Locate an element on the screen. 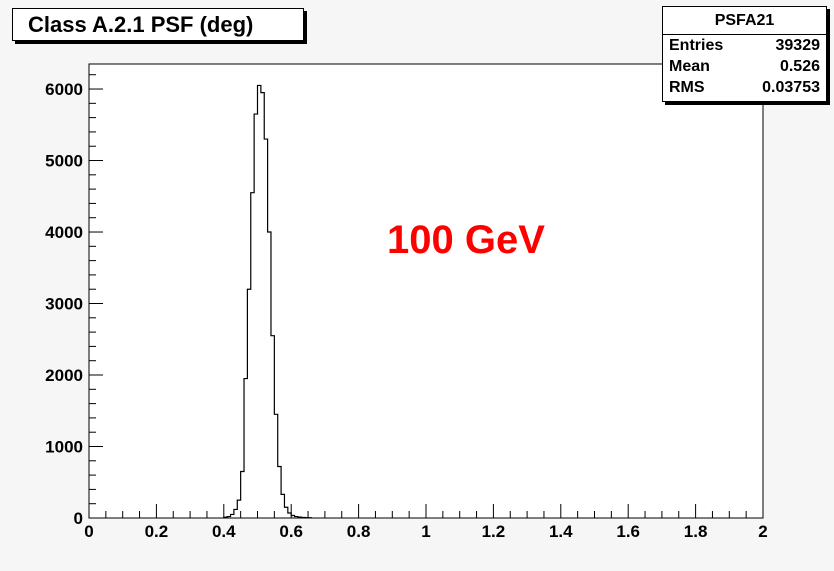 This screenshot has width=834, height=571. x-tick-label: 2 is located at coordinates (762, 531).